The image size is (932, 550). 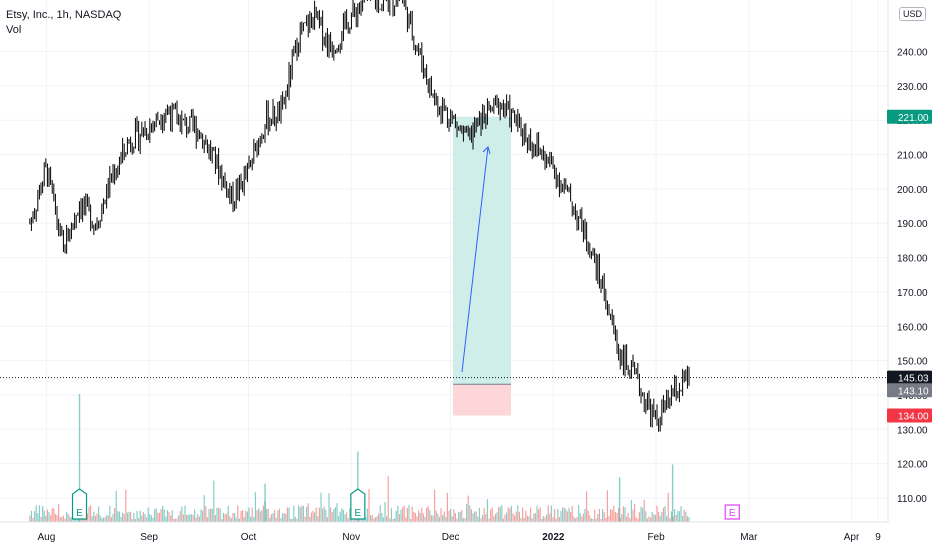 What do you see at coordinates (451, 537) in the screenshot?
I see `time-tick-label: Dec` at bounding box center [451, 537].